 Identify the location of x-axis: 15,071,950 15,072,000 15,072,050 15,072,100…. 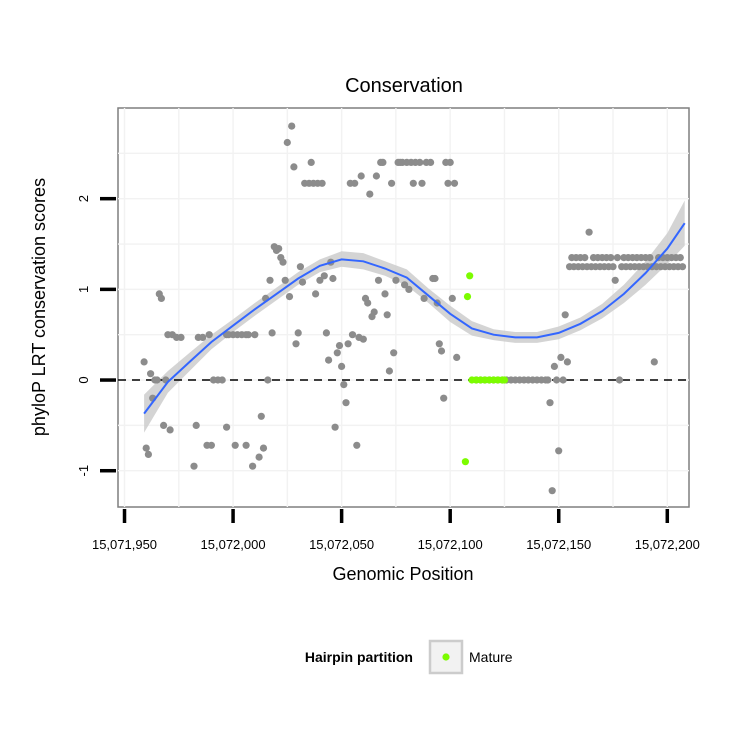
(396, 530).